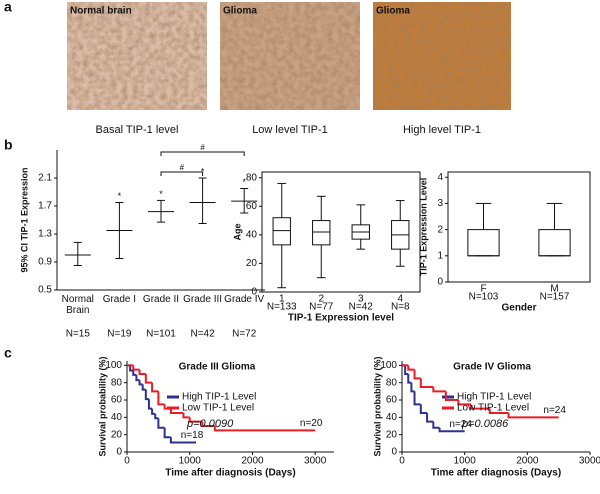 This screenshot has width=600, height=494. I want to click on x-tick-label-box: Grade III, so click(203, 299).